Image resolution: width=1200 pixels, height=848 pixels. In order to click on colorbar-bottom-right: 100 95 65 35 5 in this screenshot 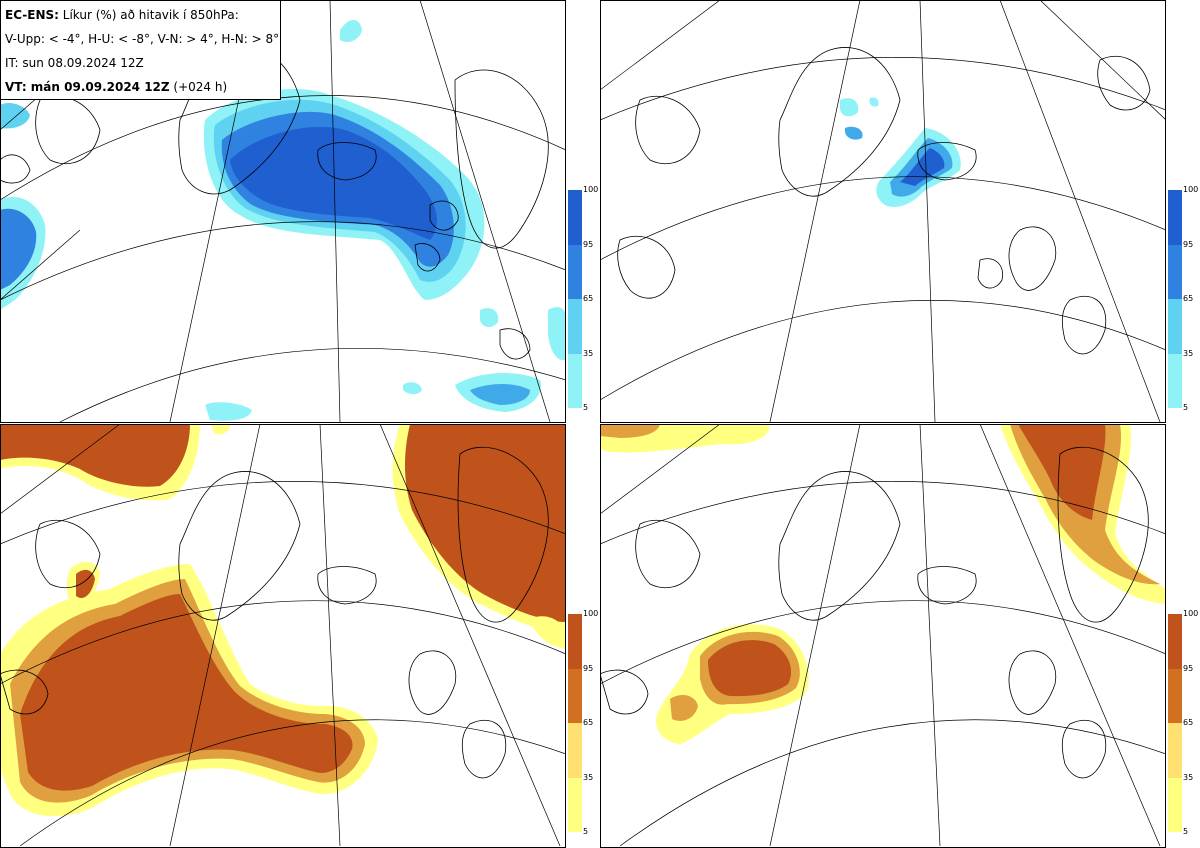, I will do `click(1183, 723)`.